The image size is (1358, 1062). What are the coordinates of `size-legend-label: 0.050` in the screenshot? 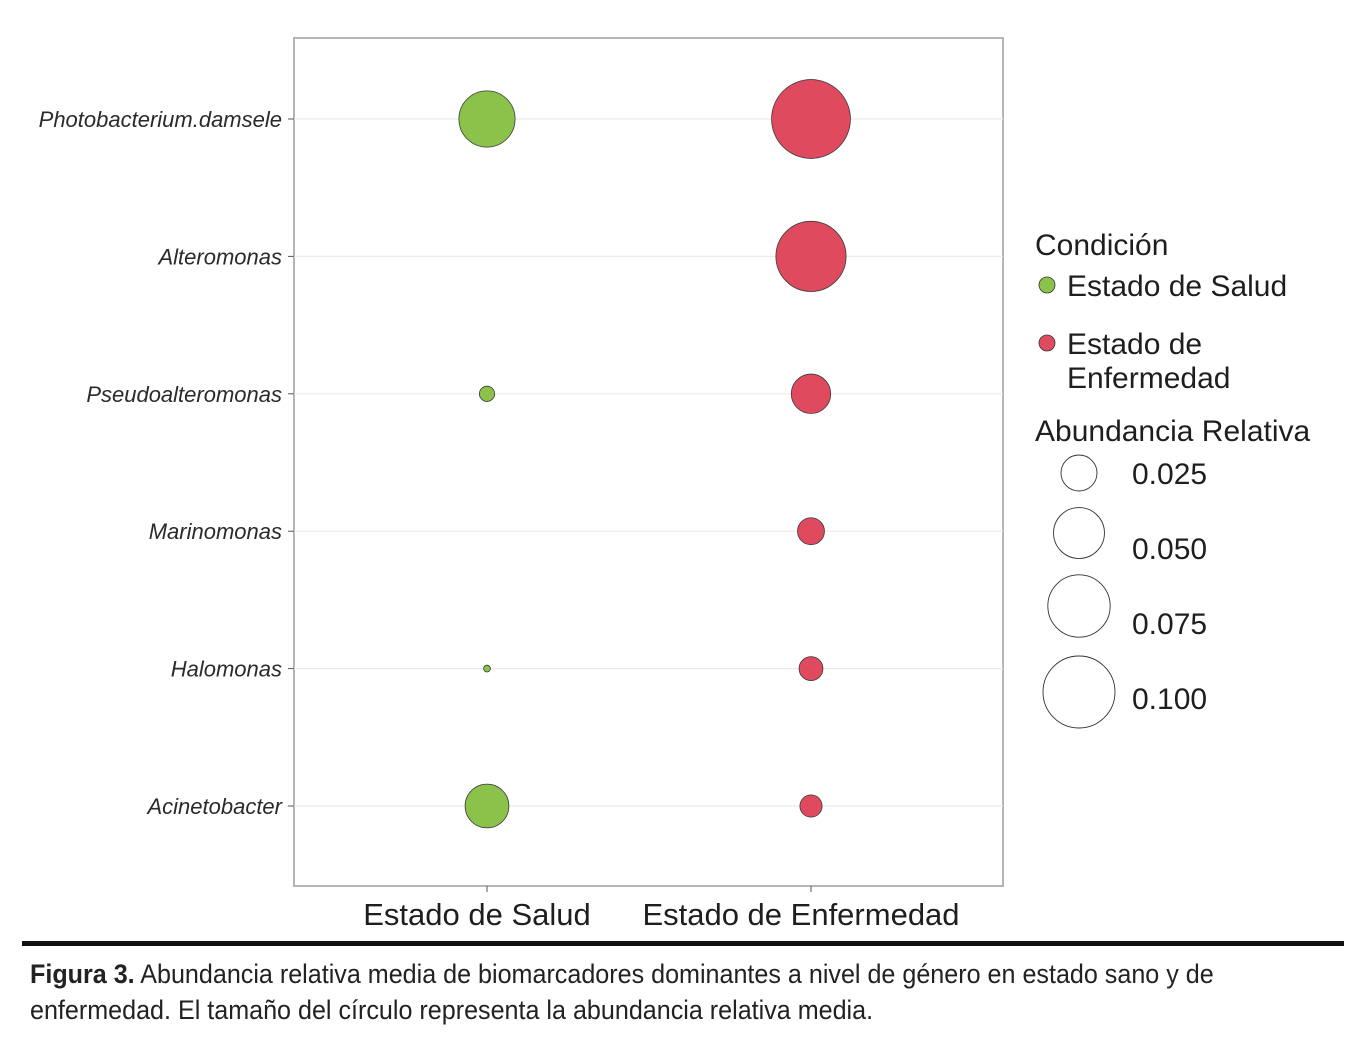 It's located at (1169, 549).